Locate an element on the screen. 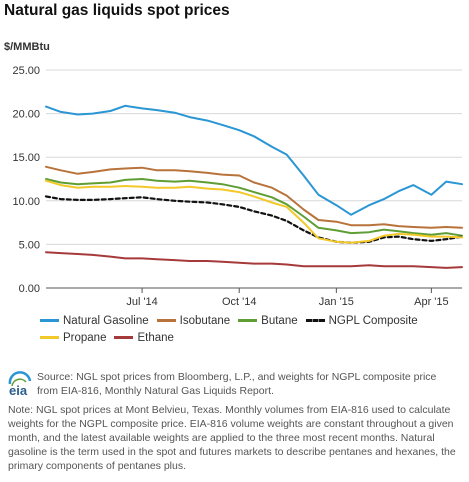  legend-item: Natural Gasoline is located at coordinates (94, 321).